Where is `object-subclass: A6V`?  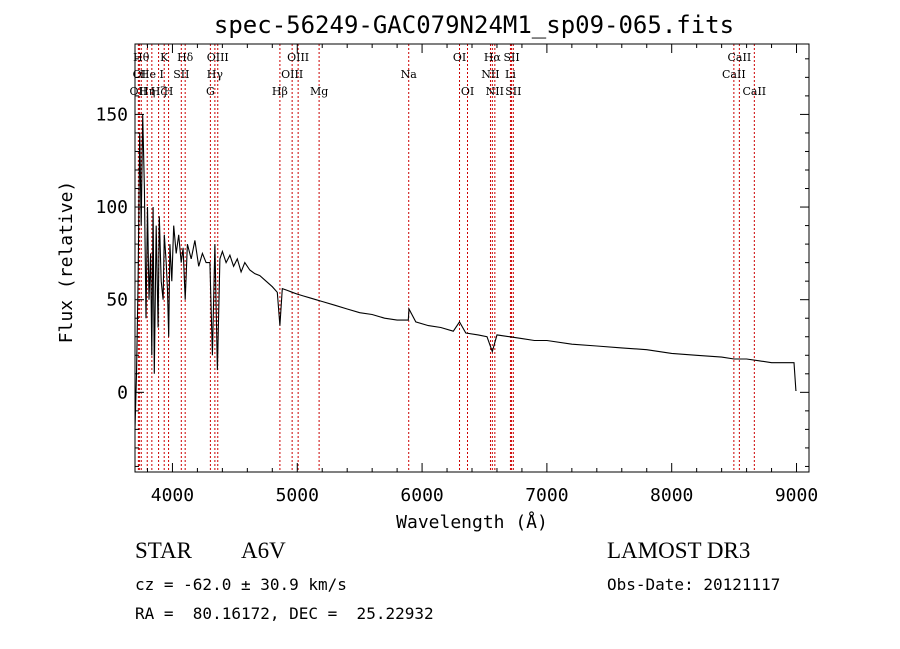
object-subclass: A6V is located at coordinates (263, 550).